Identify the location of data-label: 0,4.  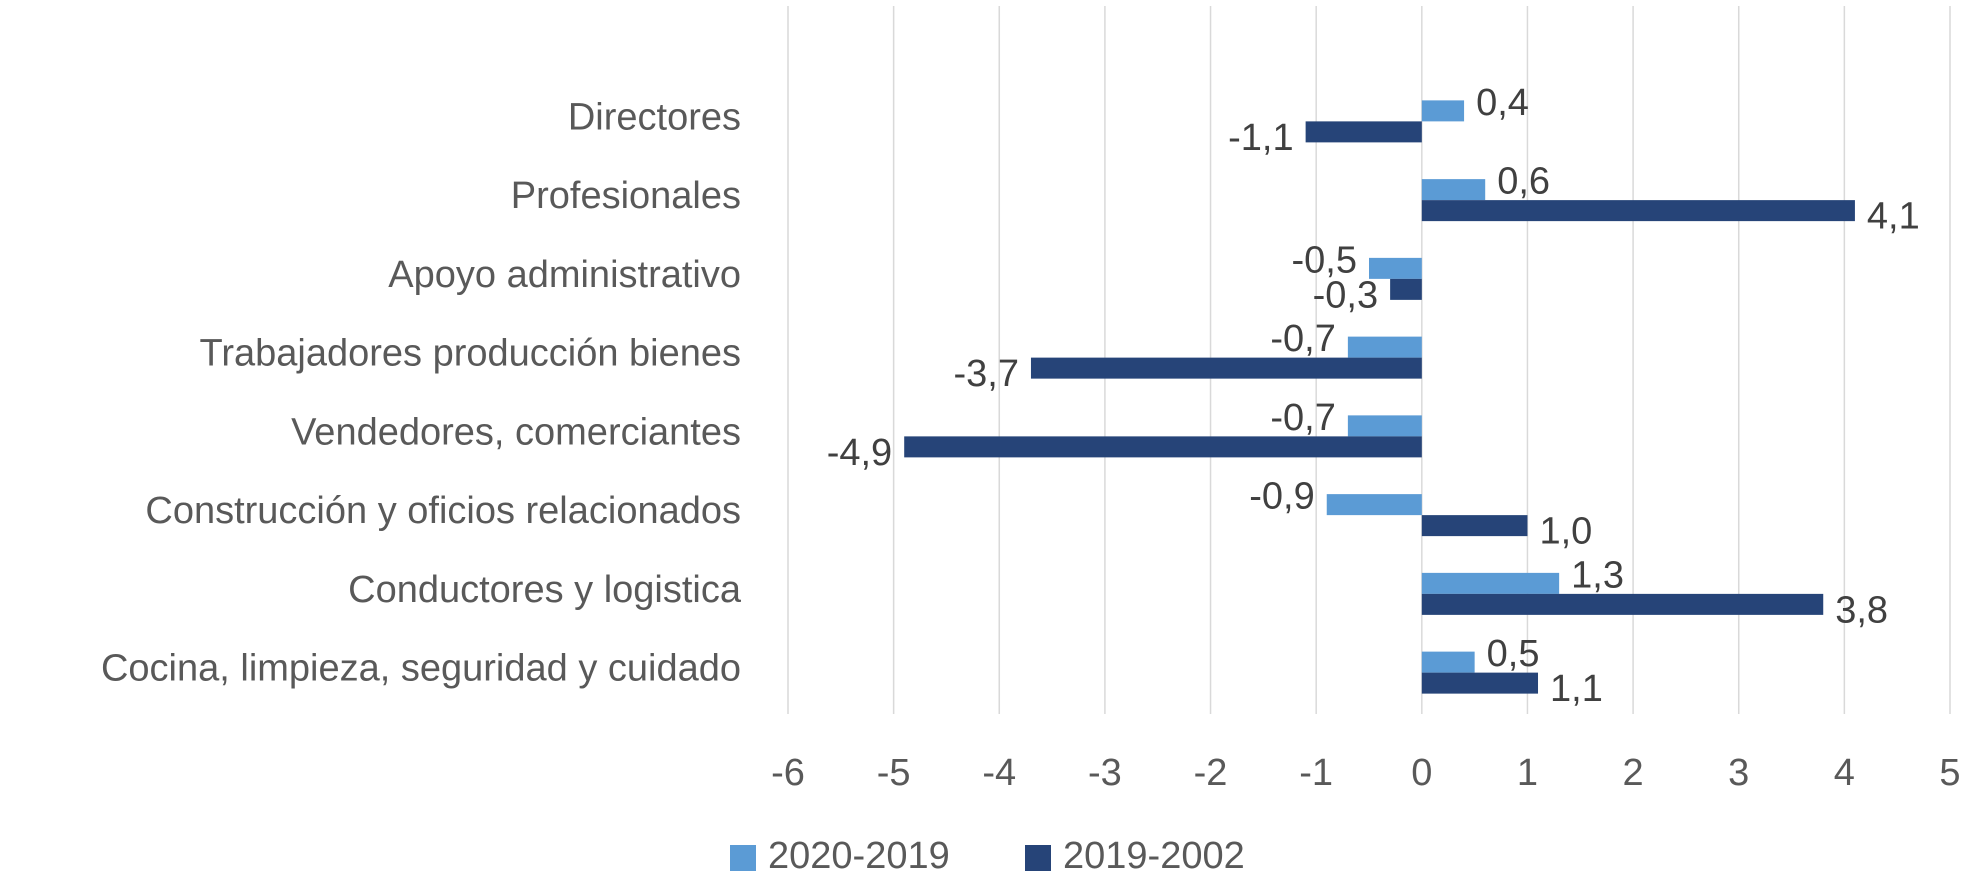
(1502, 103).